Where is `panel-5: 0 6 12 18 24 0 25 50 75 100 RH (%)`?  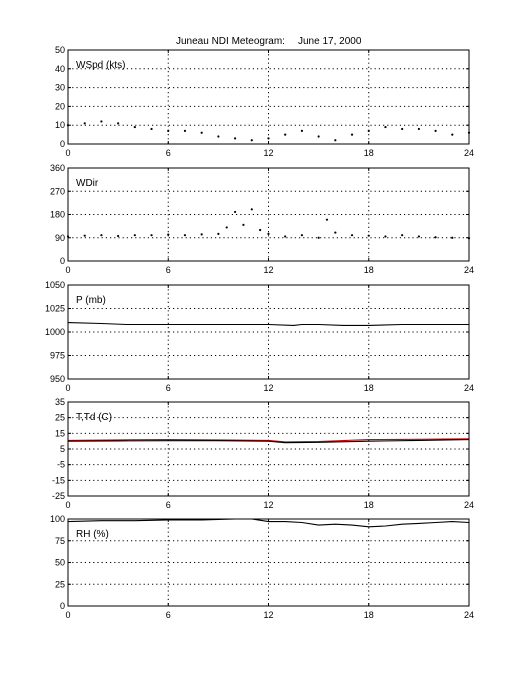
panel-5: 0 6 12 18 24 0 25 50 75 100 RH (%) is located at coordinates (262, 567).